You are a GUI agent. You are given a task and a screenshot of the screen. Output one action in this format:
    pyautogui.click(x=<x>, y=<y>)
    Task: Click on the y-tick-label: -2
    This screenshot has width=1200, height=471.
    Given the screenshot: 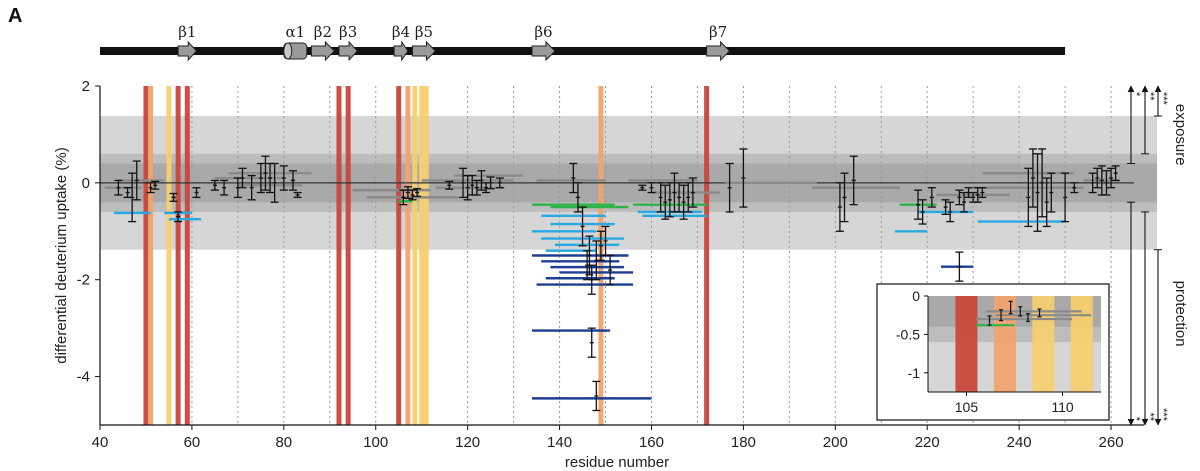 What is the action you would take?
    pyautogui.click(x=83, y=280)
    